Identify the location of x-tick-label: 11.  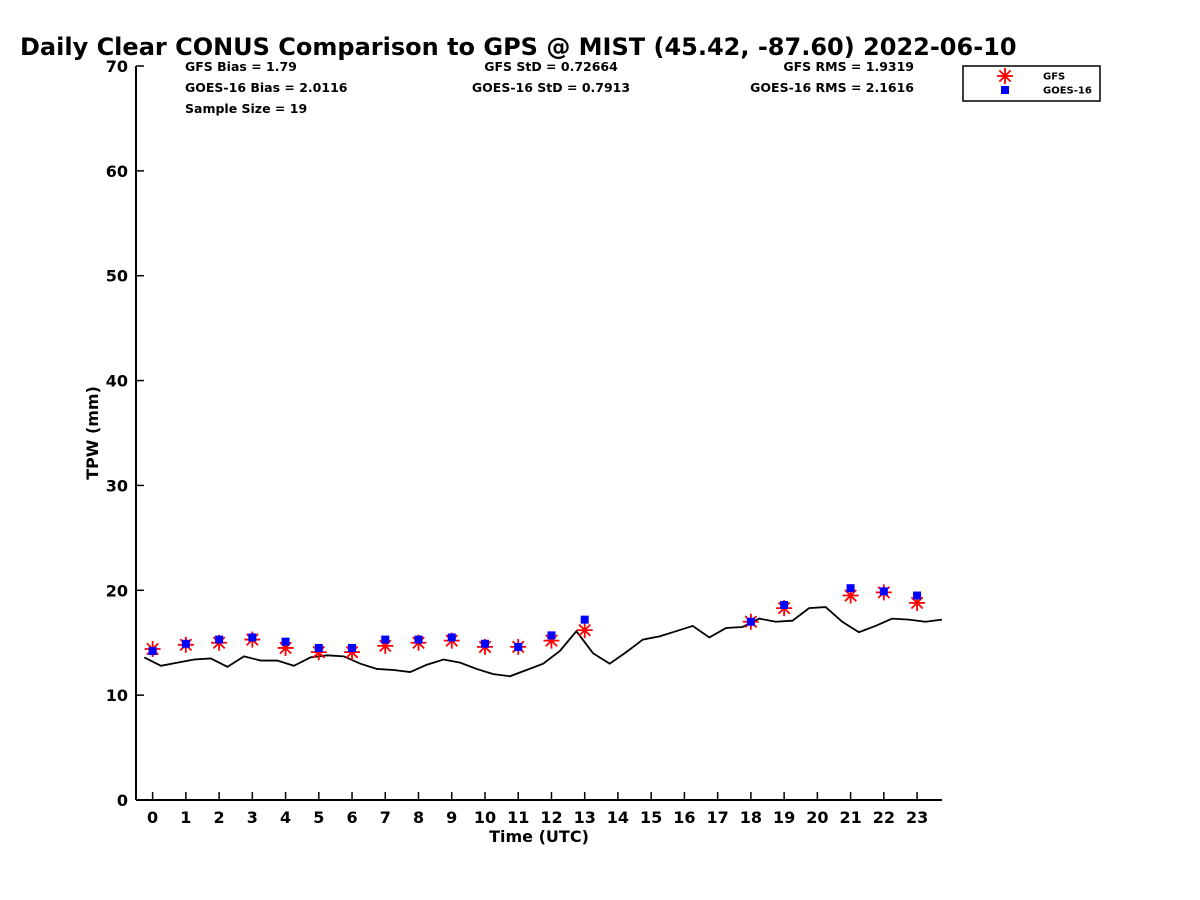
(518, 817).